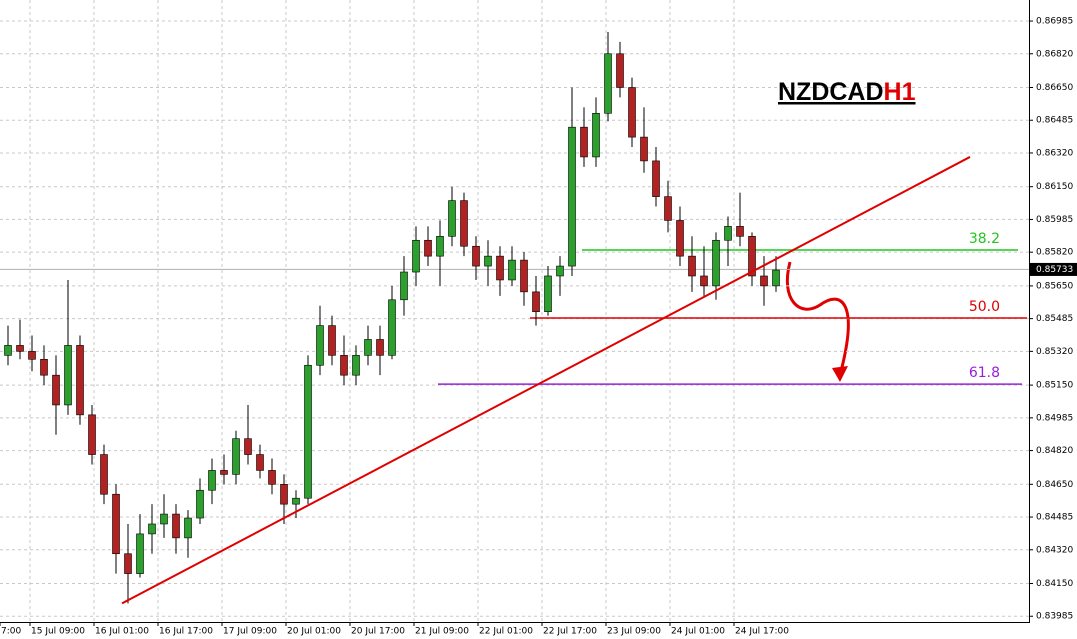  I want to click on x-tick-label: 17 Jul 09:00, so click(250, 632).